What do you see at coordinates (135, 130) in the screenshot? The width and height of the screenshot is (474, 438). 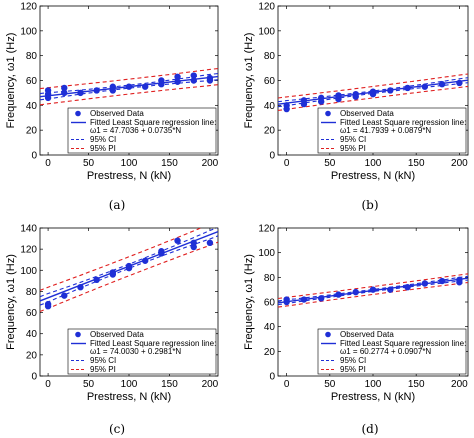 I see `legend-label-equation: ω1 = 47.7036 + 0.0735*N` at bounding box center [135, 130].